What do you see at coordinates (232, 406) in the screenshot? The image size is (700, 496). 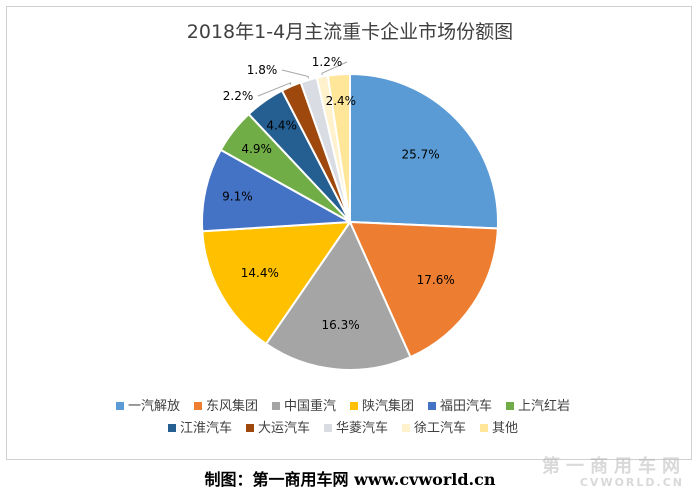 I see `legend-label-dongfeng: 东风集团` at bounding box center [232, 406].